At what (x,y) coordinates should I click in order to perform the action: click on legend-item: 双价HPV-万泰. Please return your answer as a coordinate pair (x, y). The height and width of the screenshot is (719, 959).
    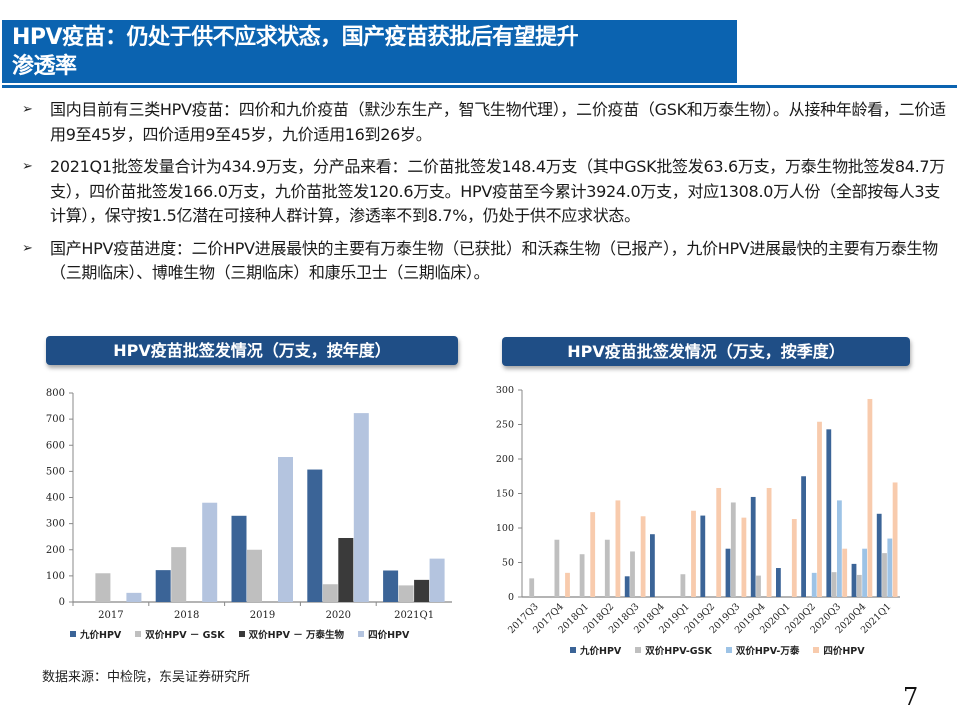
    Looking at the image, I should click on (762, 650).